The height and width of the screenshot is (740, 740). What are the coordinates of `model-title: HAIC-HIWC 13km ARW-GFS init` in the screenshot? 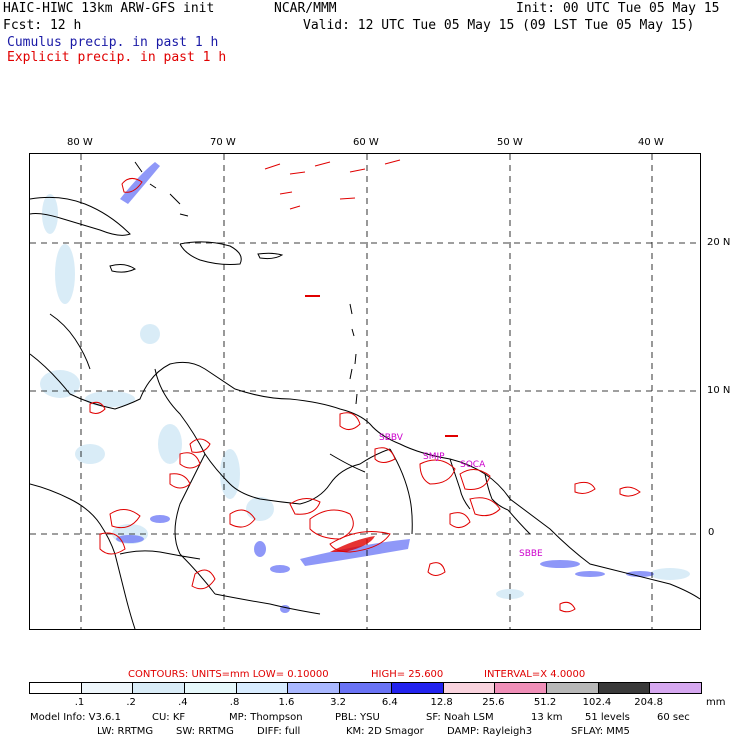 It's located at (109, 8).